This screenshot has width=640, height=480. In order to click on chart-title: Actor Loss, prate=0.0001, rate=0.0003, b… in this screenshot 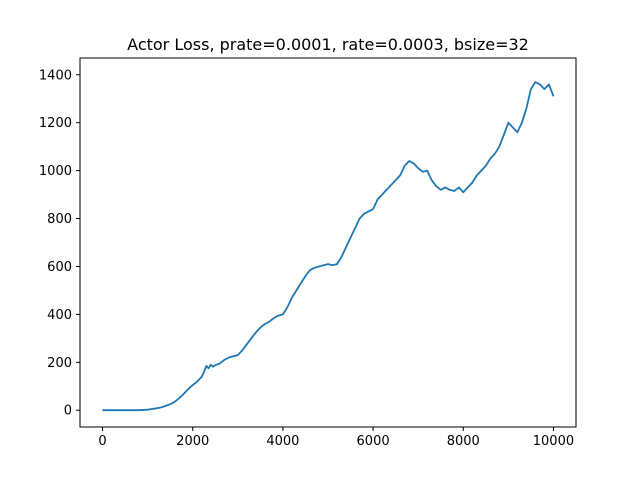, I will do `click(328, 44)`.